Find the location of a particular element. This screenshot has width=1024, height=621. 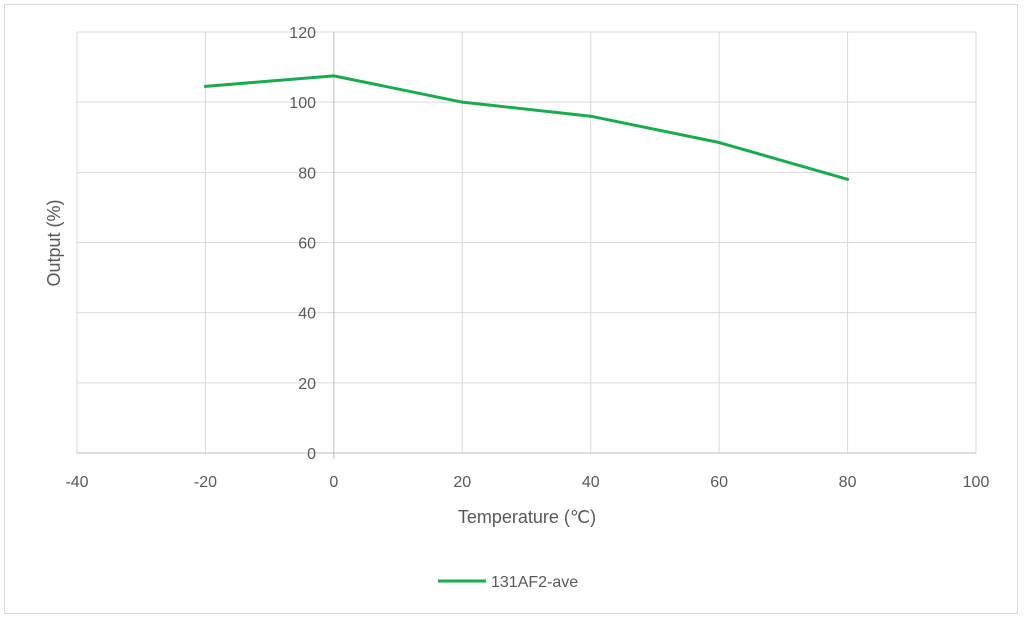

y-tick-label: 80 is located at coordinates (307, 173).